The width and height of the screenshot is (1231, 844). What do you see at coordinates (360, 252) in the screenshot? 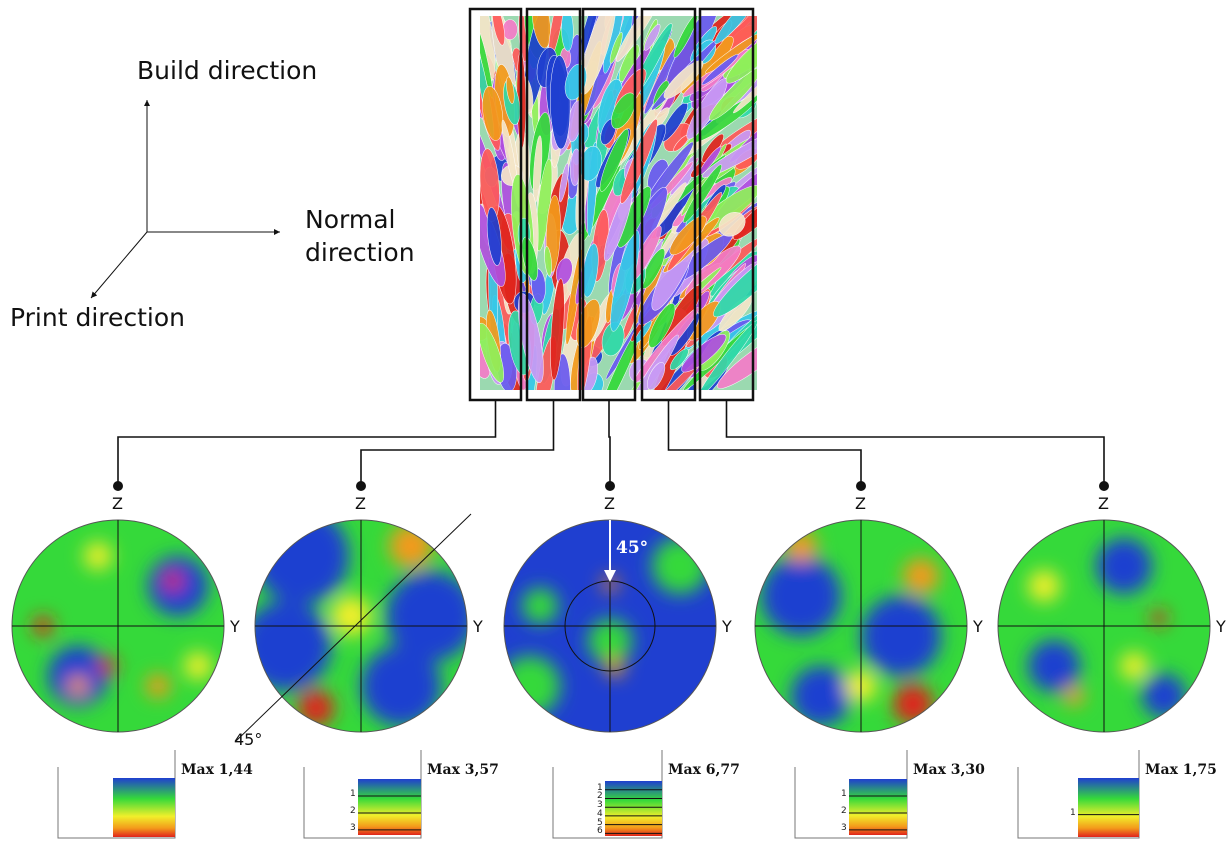
I see `normal-direction-label-2: direction` at bounding box center [360, 252].